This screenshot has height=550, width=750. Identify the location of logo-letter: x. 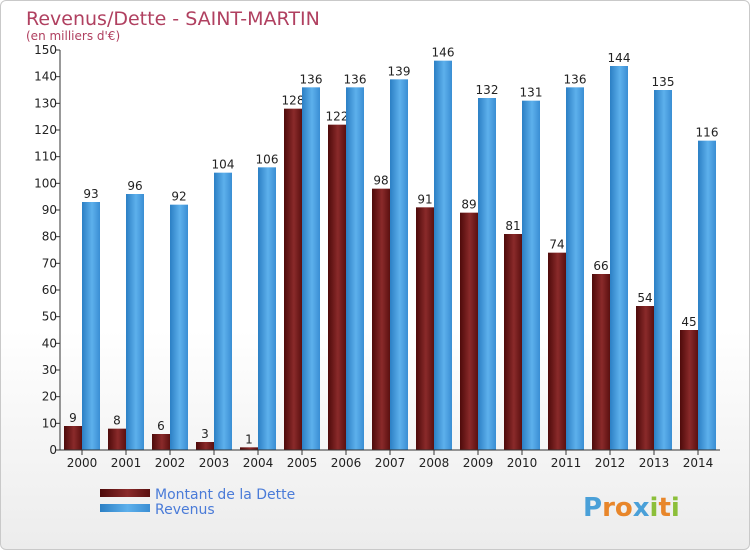
(641, 508).